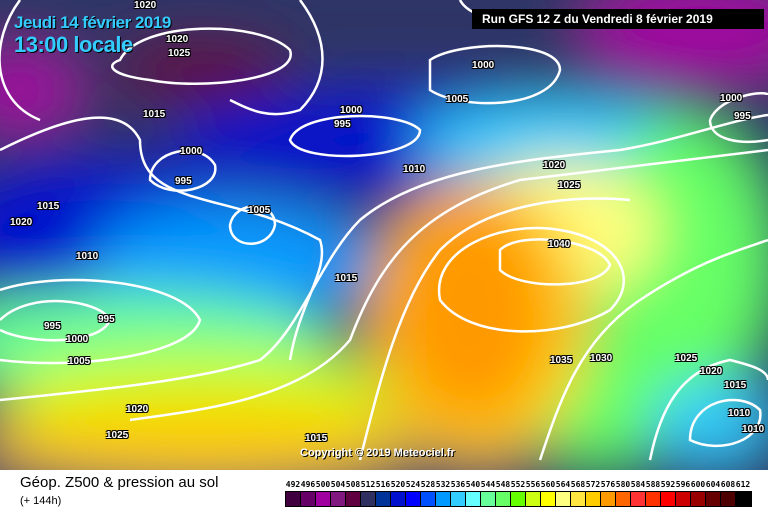 The height and width of the screenshot is (512, 768). What do you see at coordinates (443, 484) in the screenshot?
I see `legend-label: 532` at bounding box center [443, 484].